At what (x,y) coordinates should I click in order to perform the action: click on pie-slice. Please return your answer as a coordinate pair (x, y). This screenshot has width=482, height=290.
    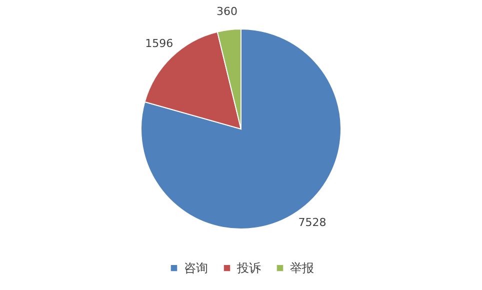
    Looking at the image, I should click on (193, 80).